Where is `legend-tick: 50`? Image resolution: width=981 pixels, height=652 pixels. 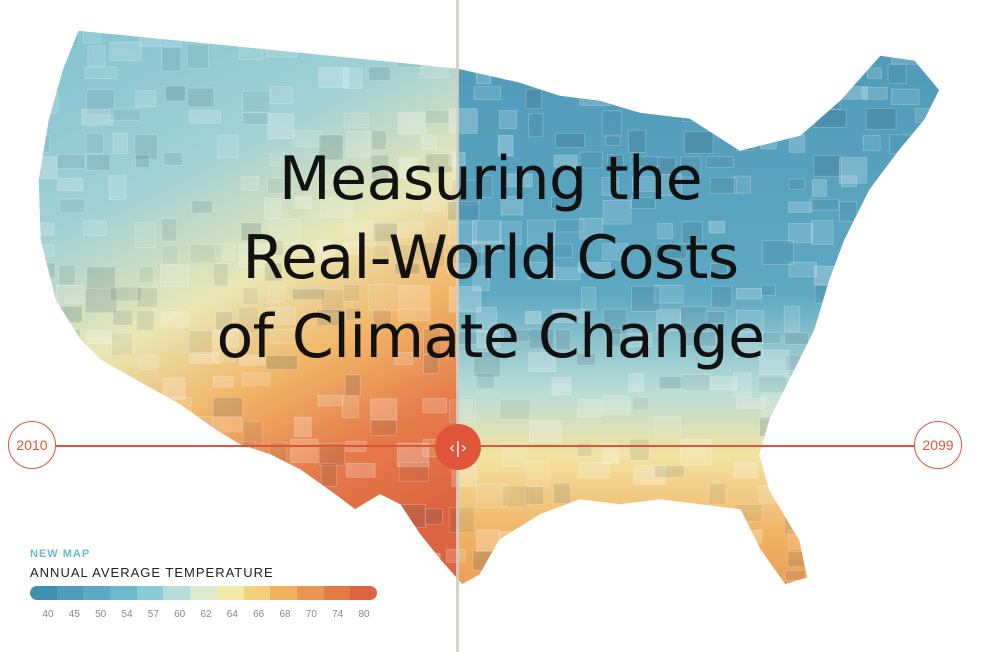
legend-tick: 50 is located at coordinates (101, 614).